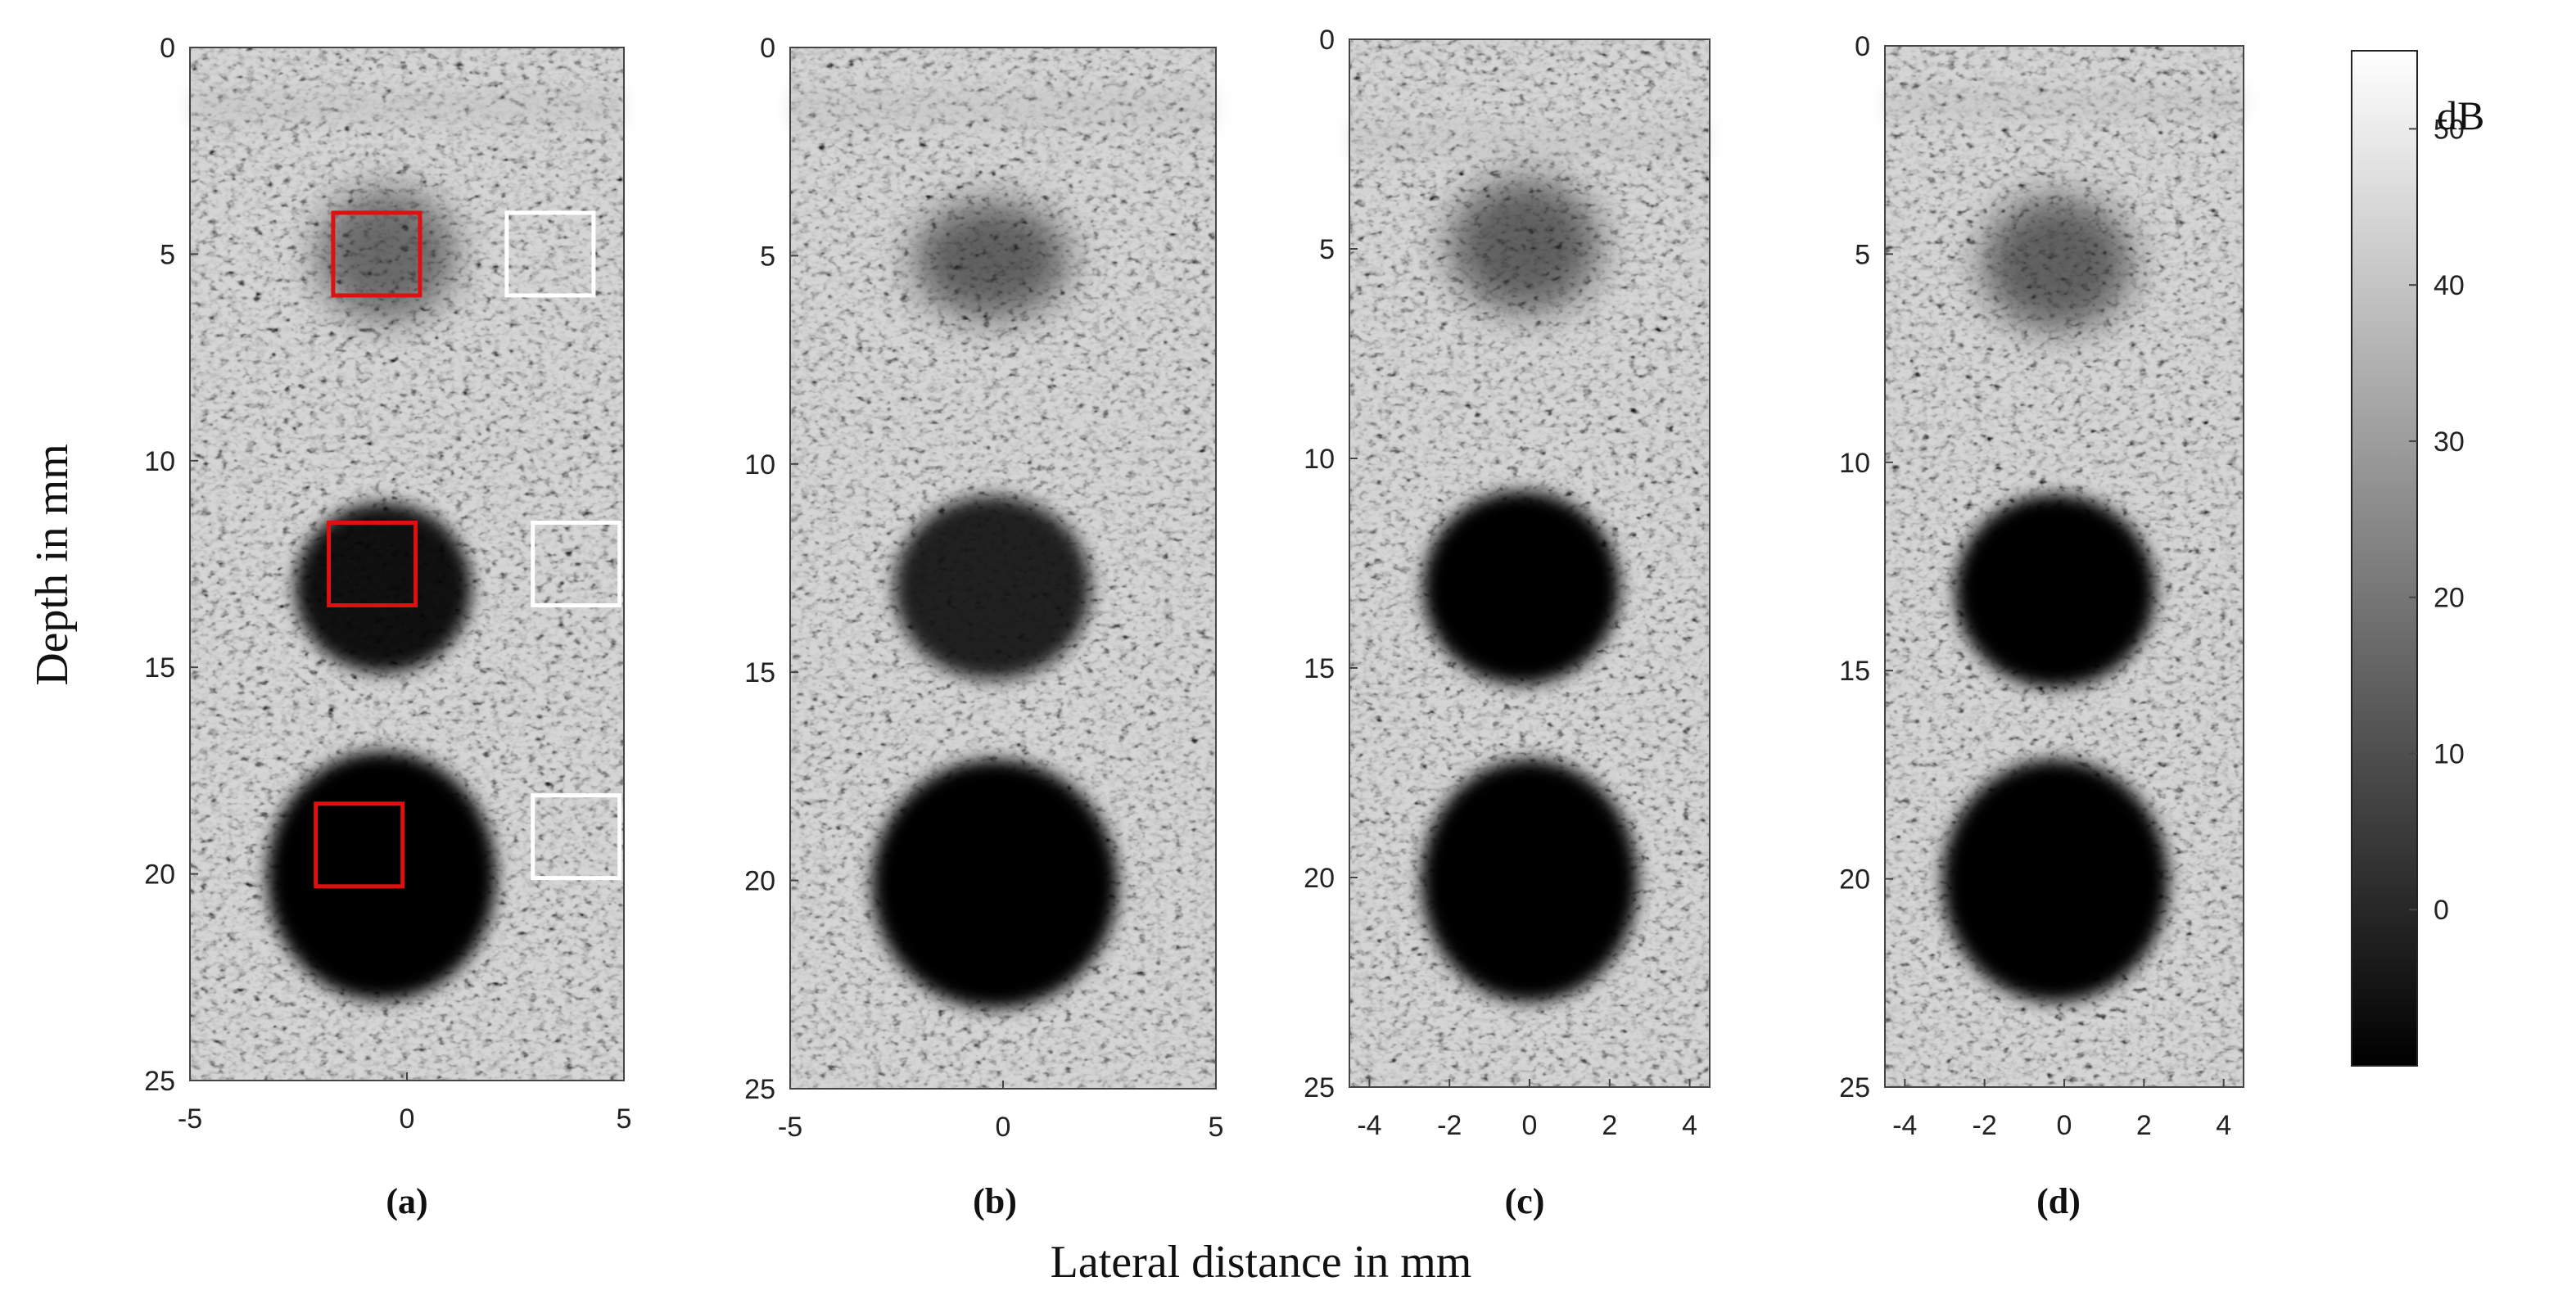 The height and width of the screenshot is (1313, 2576). What do you see at coordinates (2449, 442) in the screenshot?
I see `colorbar-tick-label: 30` at bounding box center [2449, 442].